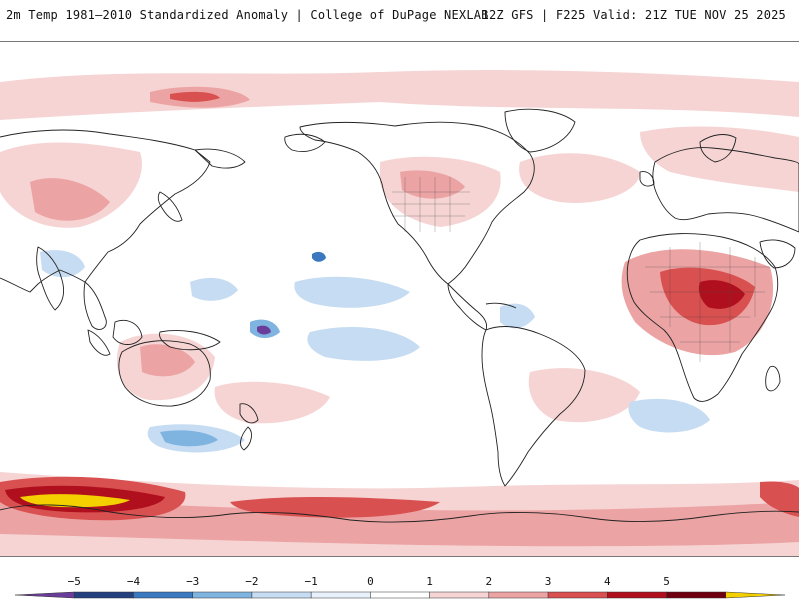  I want to click on south-pacific-warm, so click(272, 402).